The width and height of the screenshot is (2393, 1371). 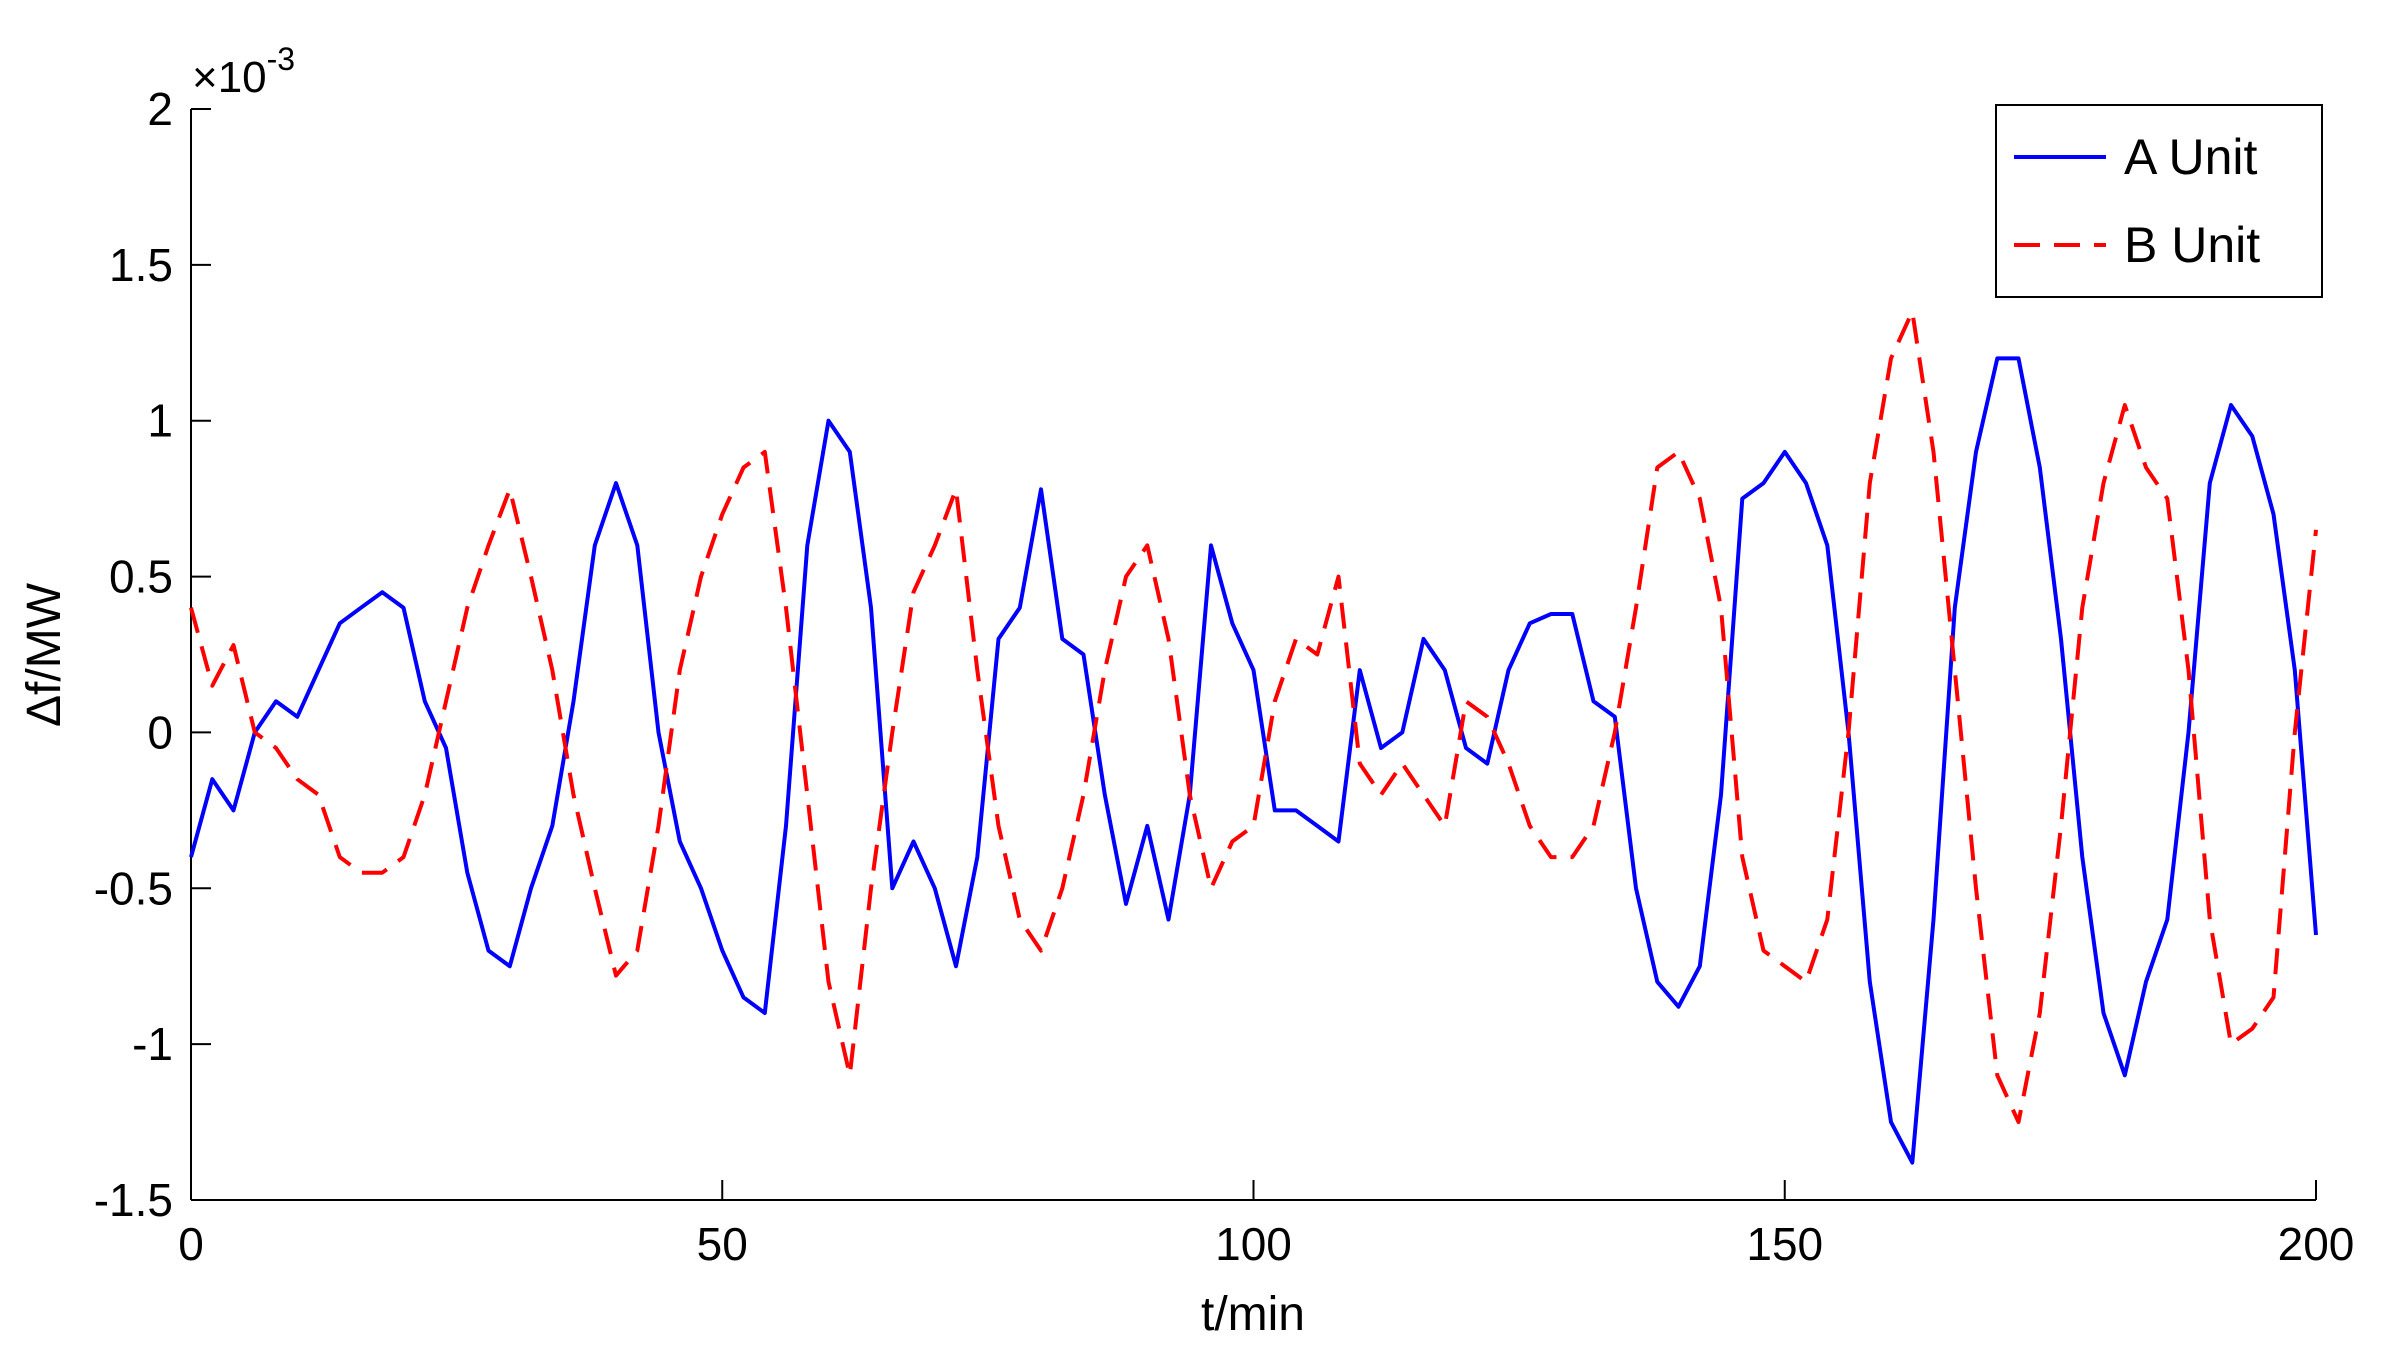 What do you see at coordinates (160, 732) in the screenshot?
I see `y-tick-label: 0` at bounding box center [160, 732].